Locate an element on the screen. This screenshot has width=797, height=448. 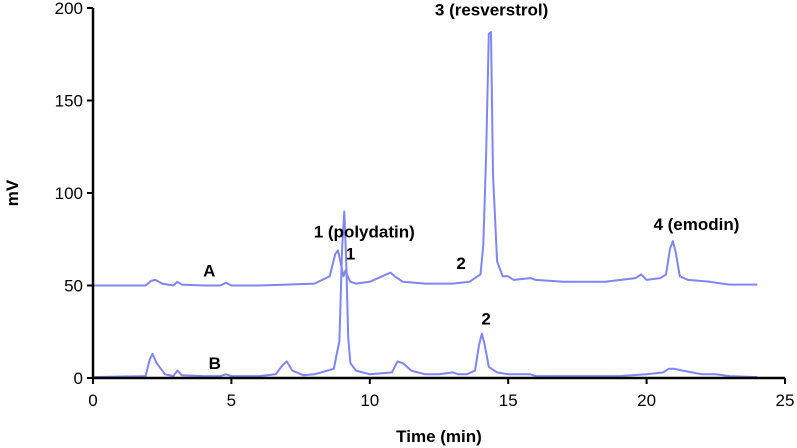
peak-annotation: 3 (resverstrol) is located at coordinates (491, 9).